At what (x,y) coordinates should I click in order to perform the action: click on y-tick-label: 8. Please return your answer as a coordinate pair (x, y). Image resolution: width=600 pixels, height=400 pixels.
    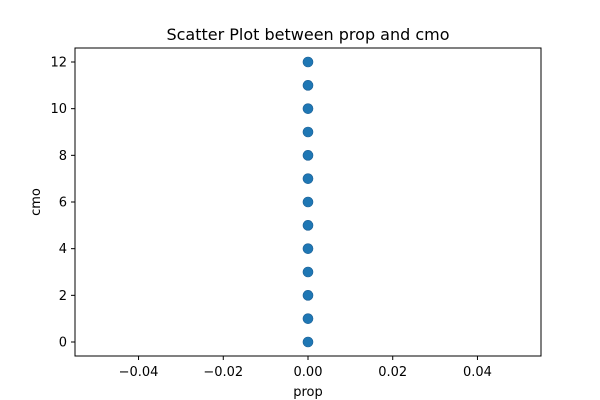
    Looking at the image, I should click on (63, 156).